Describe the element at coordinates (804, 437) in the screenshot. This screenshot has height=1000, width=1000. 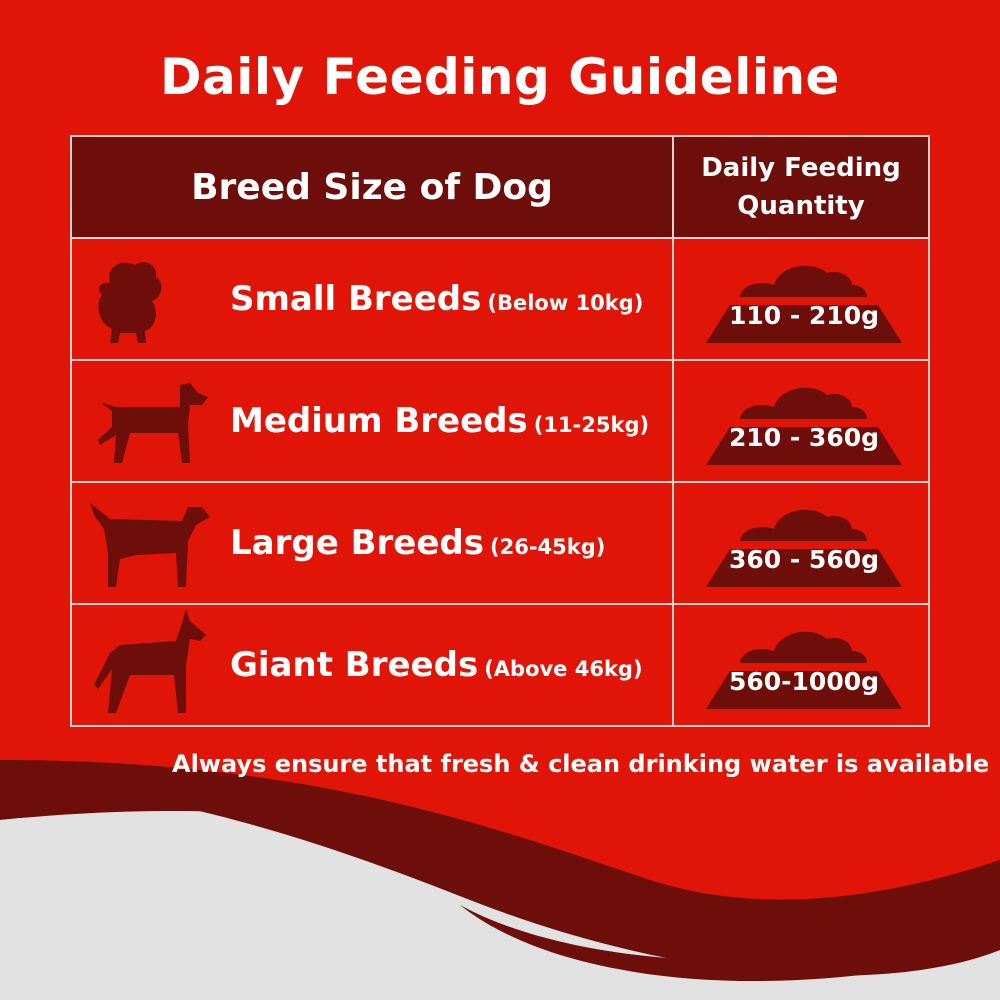
I see `feeding-quantity: 210 - 360g` at that location.